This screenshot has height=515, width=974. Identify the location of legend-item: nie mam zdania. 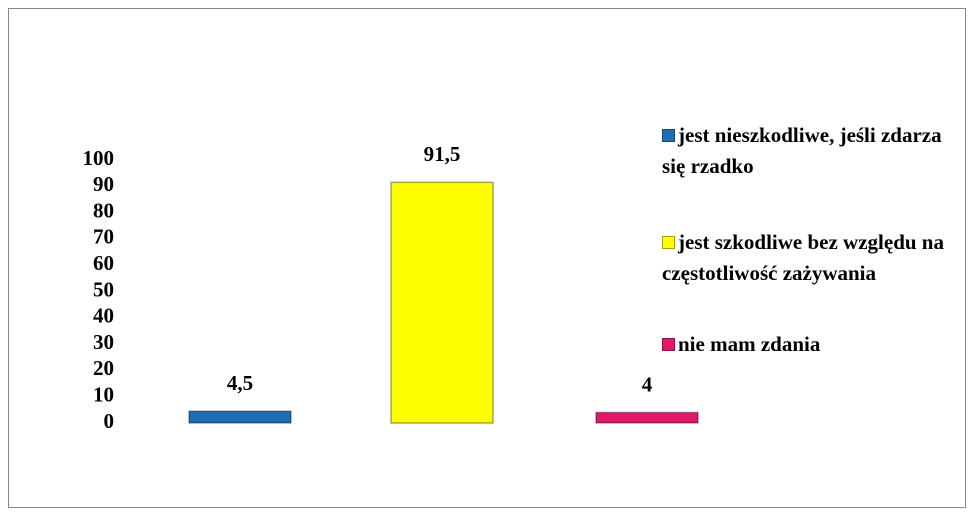
(812, 344).